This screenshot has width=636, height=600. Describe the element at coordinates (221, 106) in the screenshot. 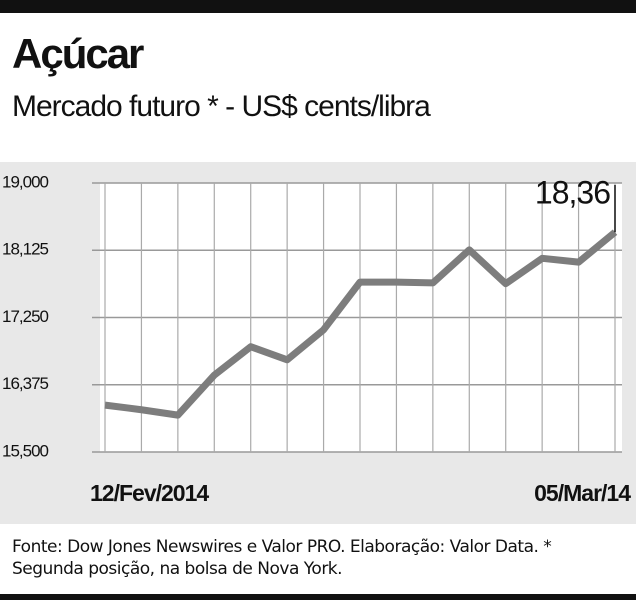

I see `chart-subtitle: Mercado futuro * - US$ cents/libra` at that location.